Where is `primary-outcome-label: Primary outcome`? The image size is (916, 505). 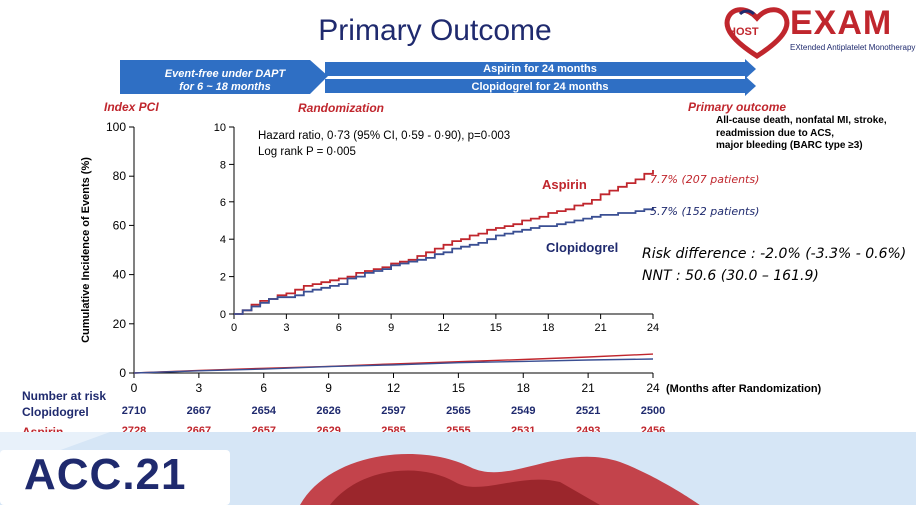 primary-outcome-label: Primary outcome is located at coordinates (737, 107).